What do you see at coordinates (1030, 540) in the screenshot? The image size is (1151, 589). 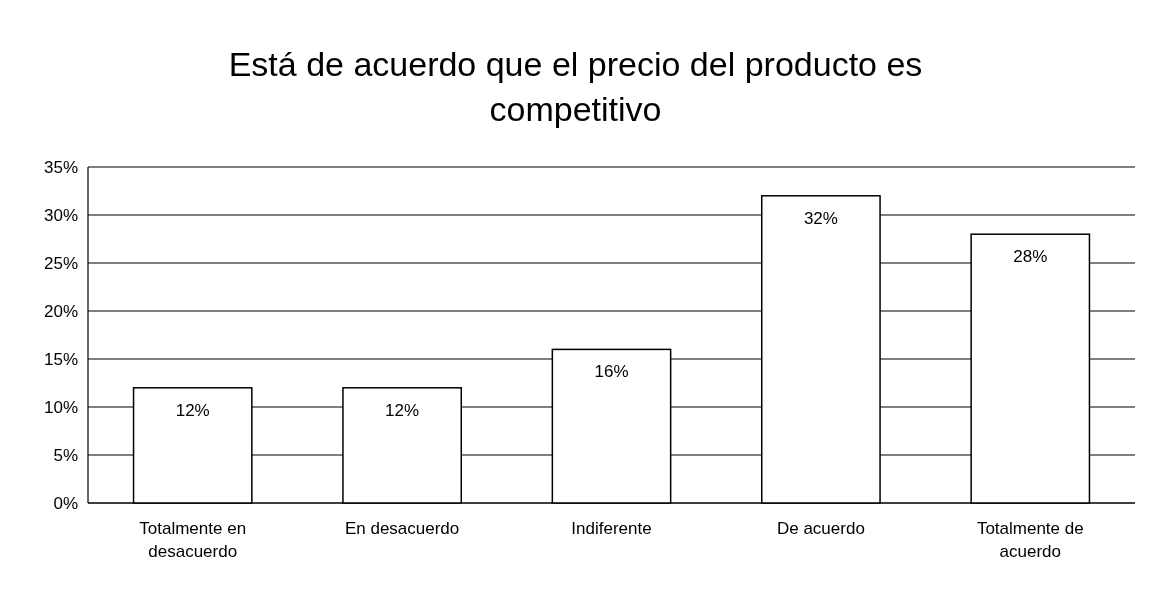 I see `x-tick-label: Totalmente de acuerdo` at bounding box center [1030, 540].